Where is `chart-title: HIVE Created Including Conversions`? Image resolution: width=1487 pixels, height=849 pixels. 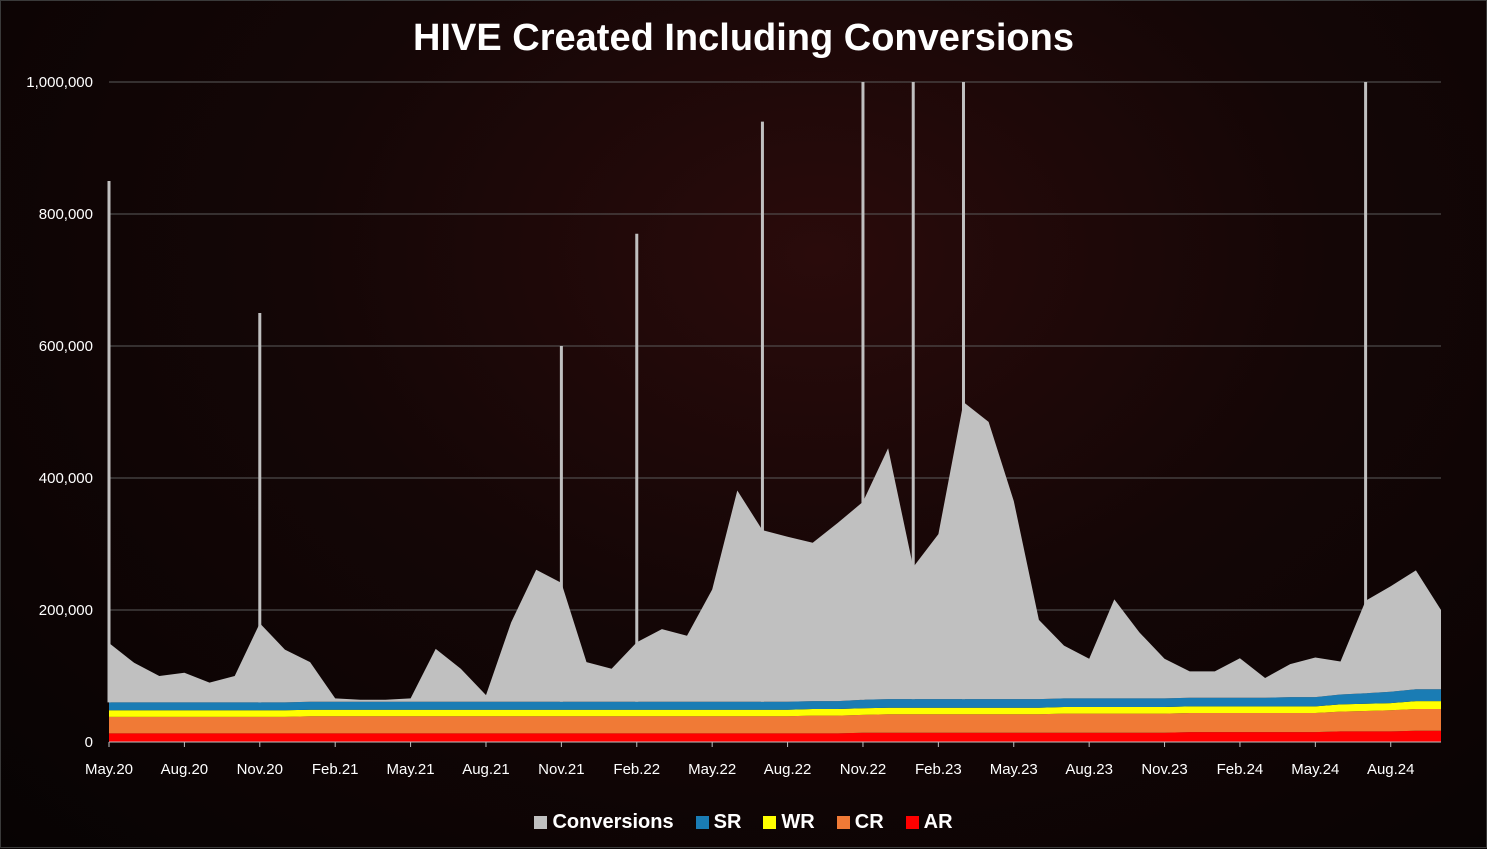
chart-title: HIVE Created Including Conversions is located at coordinates (743, 38).